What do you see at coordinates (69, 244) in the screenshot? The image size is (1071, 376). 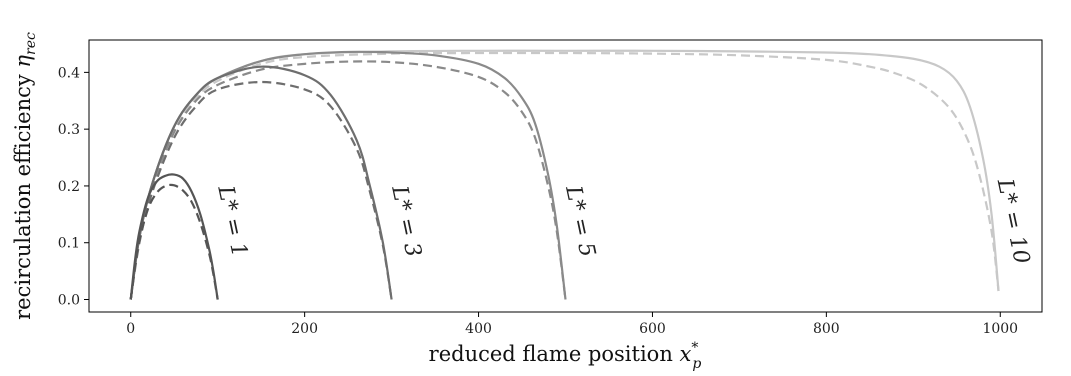 I see `y-tick-label: 0.1` at bounding box center [69, 244].